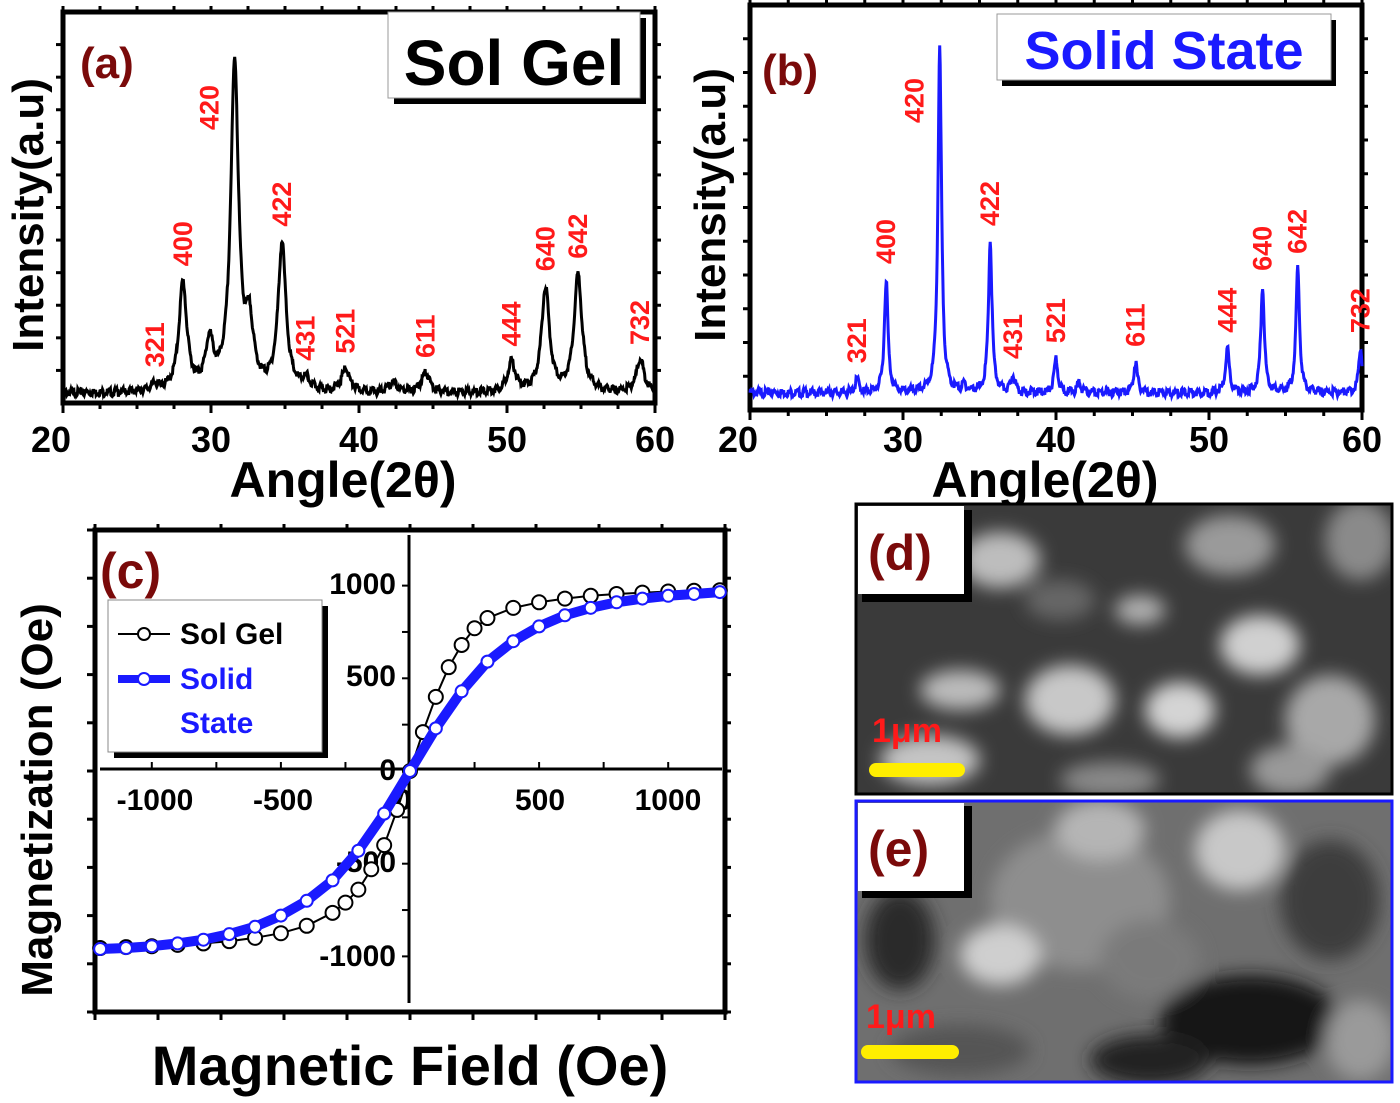 The height and width of the screenshot is (1103, 1400). I want to click on sem-image-e: (e) 1μm, so click(1124, 941).